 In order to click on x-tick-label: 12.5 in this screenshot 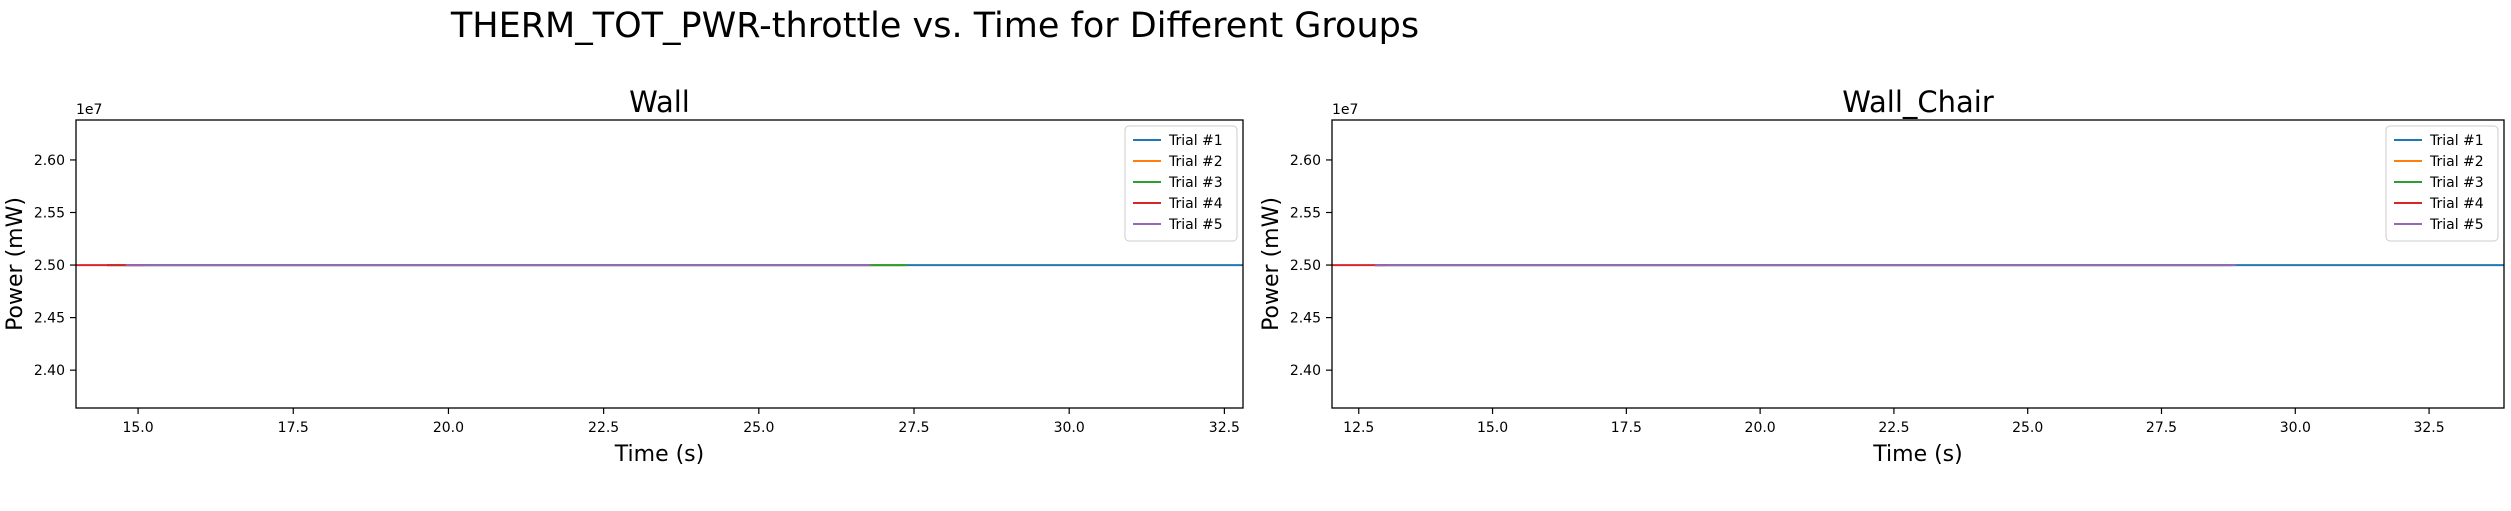, I will do `click(1358, 428)`.